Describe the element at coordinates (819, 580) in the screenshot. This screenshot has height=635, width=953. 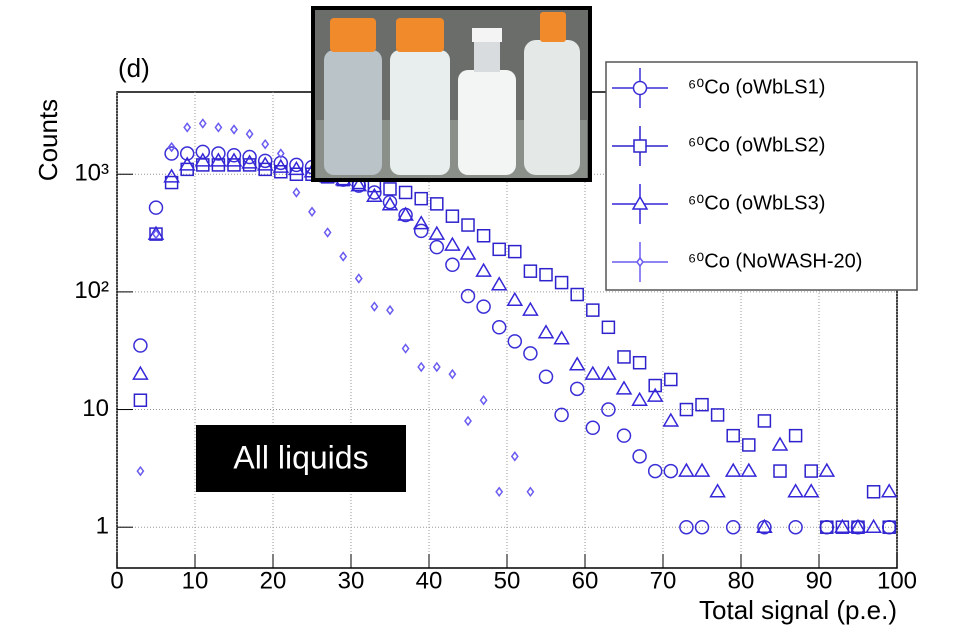
I see `x-tick-label: 90` at that location.